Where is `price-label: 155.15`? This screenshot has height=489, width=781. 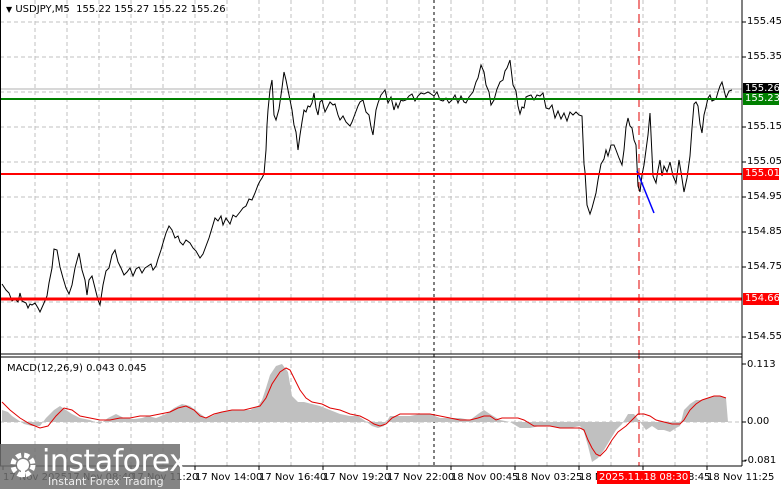 price-label: 155.15 is located at coordinates (764, 126).